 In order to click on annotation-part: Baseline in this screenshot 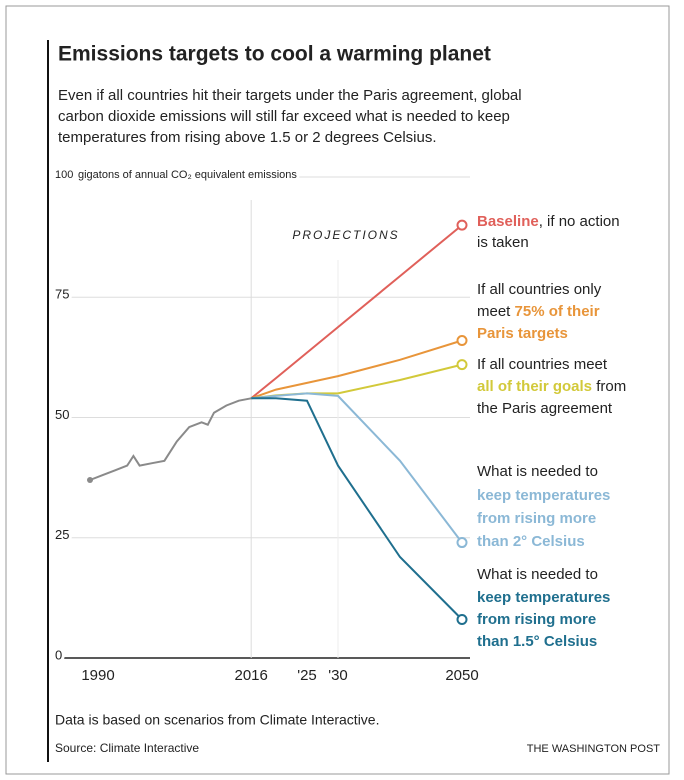, I will do `click(508, 221)`.